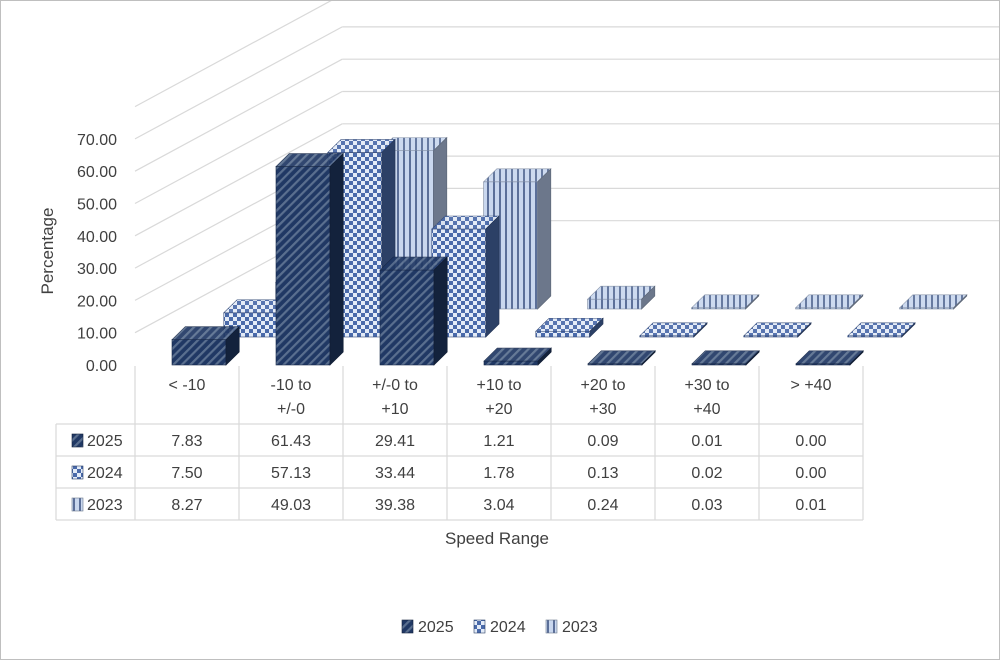 This screenshot has width=1000, height=660. I want to click on category-label: +20 to, so click(603, 385).